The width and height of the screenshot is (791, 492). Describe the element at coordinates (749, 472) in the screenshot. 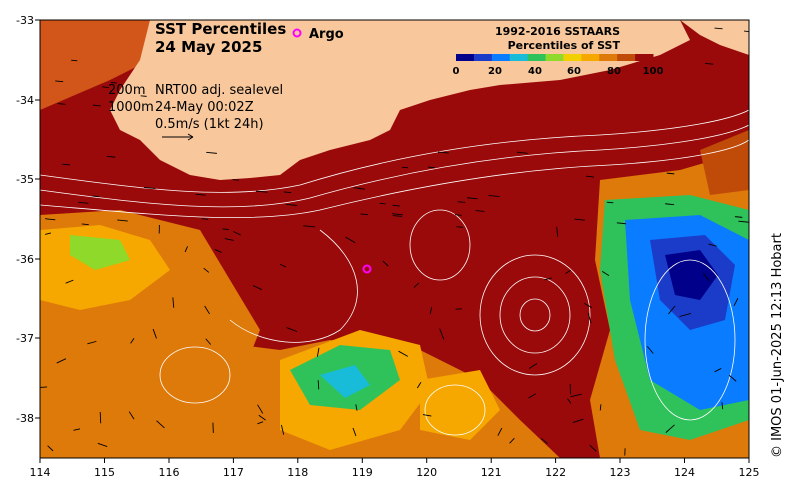

I see `lon-tick-label: 125` at that location.